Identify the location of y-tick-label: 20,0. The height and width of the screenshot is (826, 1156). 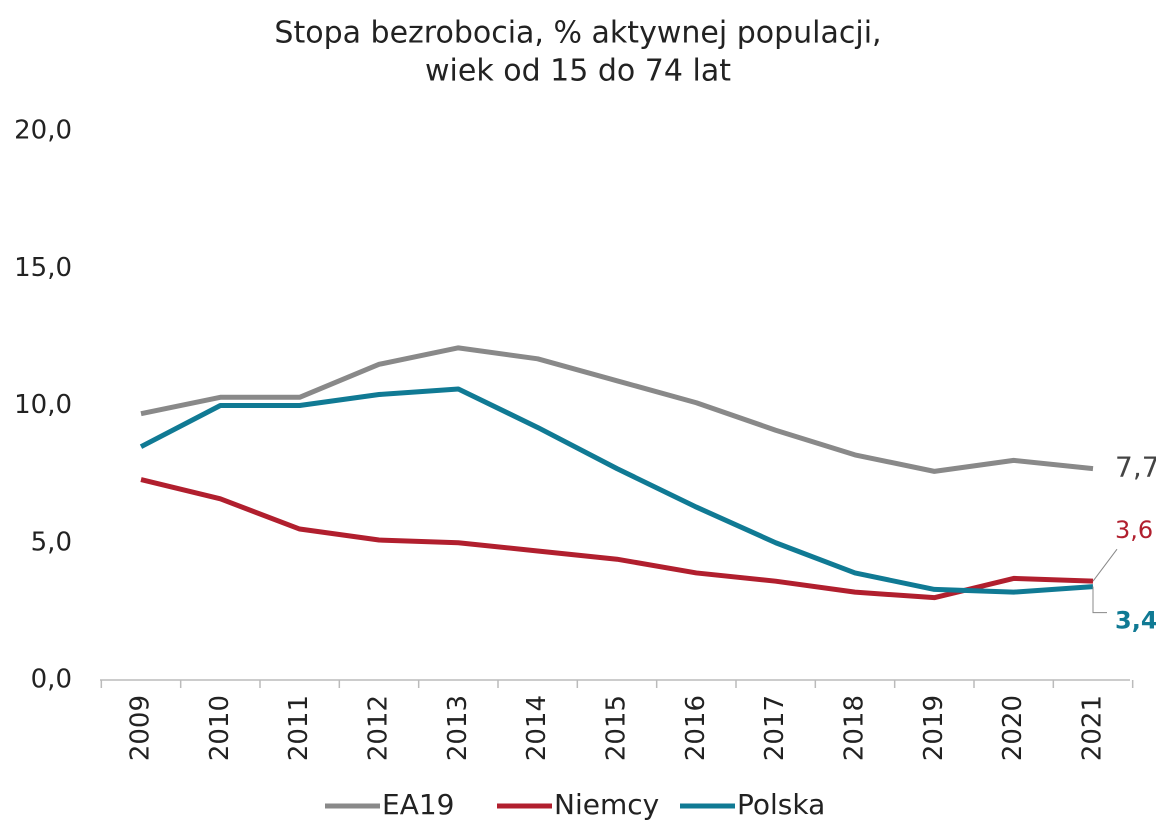
(43, 131).